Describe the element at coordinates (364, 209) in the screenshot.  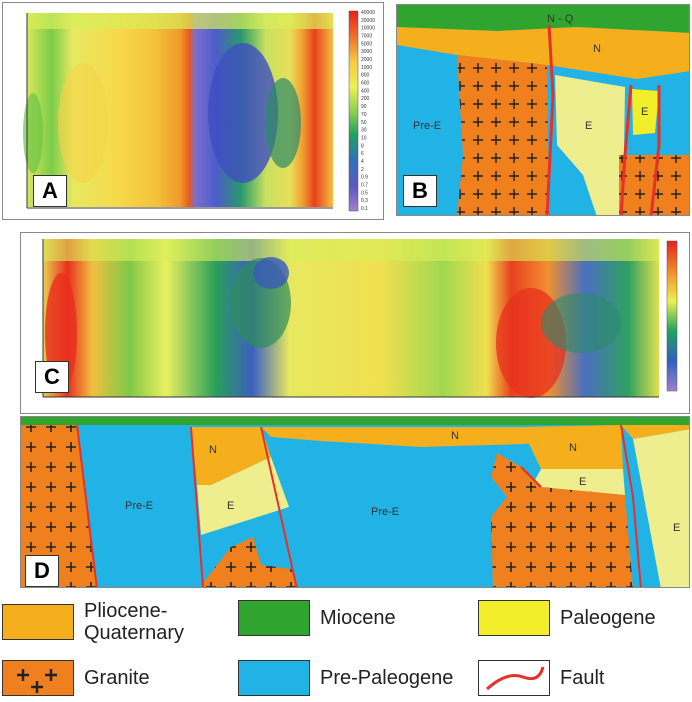
I see `colorbar-a-tick: 0.1` at that location.